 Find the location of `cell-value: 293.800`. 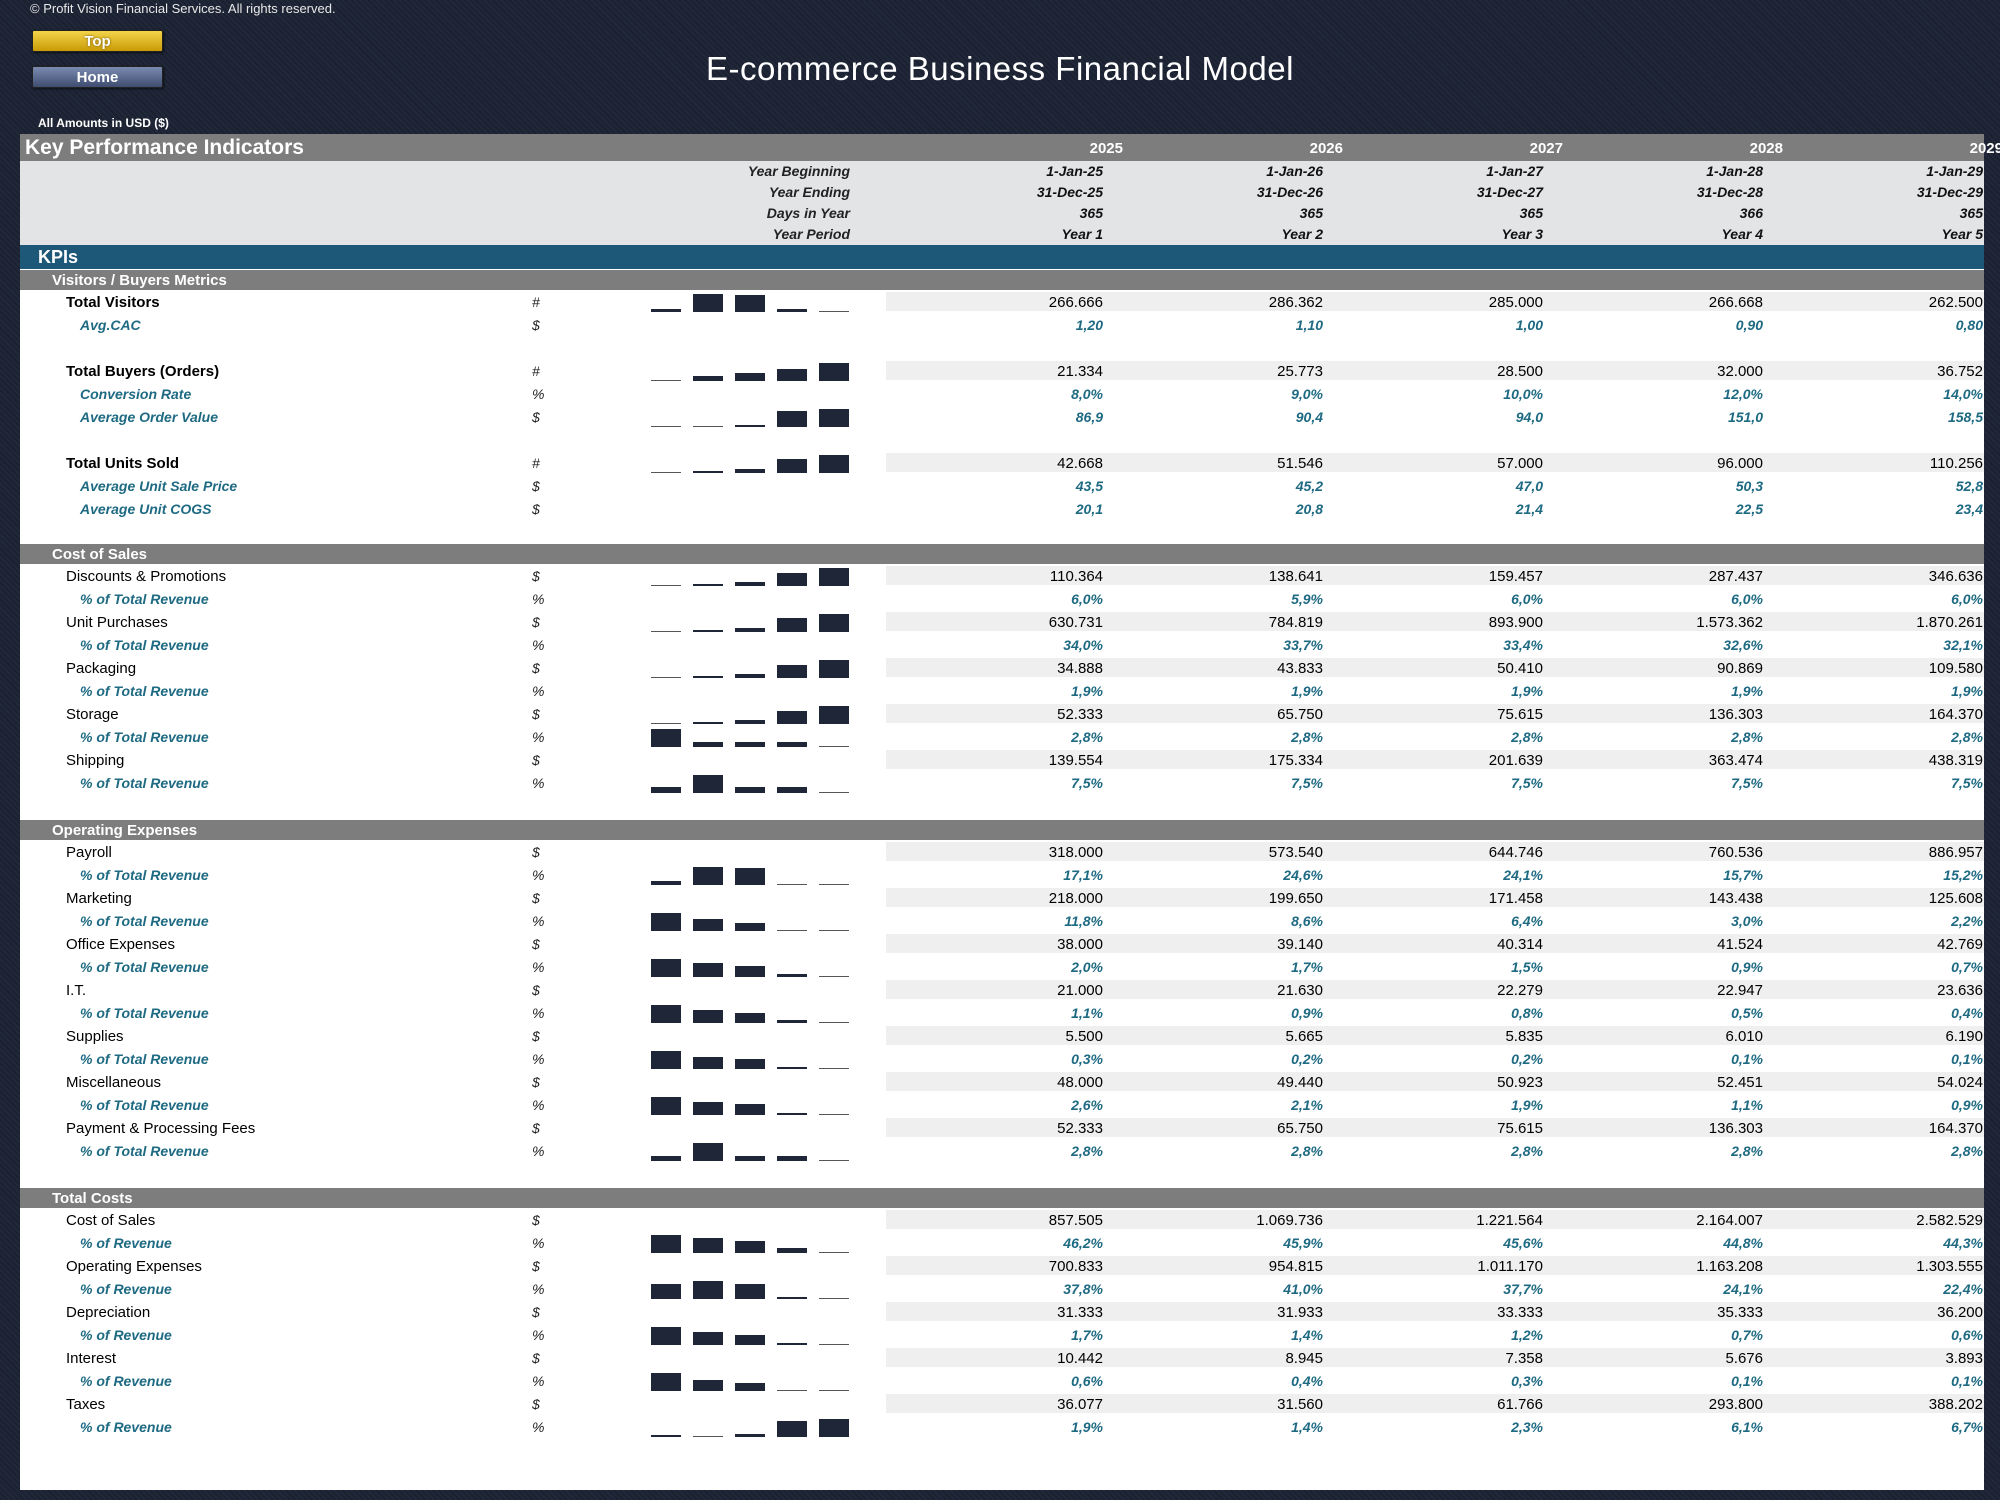

cell-value: 293.800 is located at coordinates (1735, 1404).